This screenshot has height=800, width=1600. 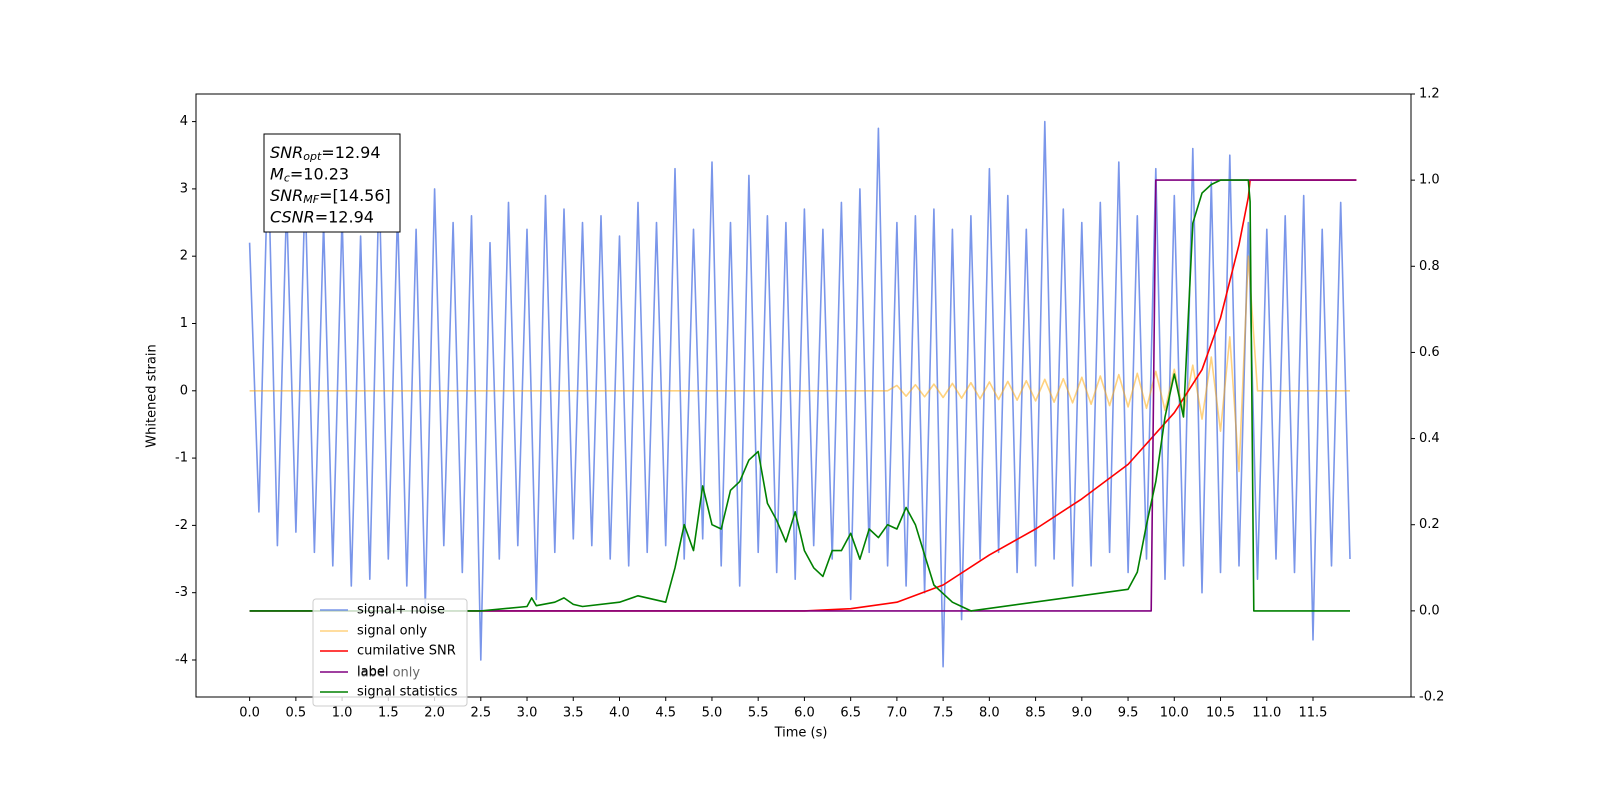 What do you see at coordinates (181, 525) in the screenshot?
I see `y-tick-label: -2` at bounding box center [181, 525].